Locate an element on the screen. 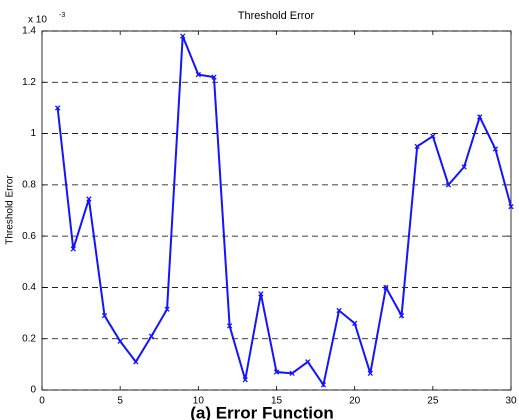  x-tick-label: 15 is located at coordinates (277, 401).